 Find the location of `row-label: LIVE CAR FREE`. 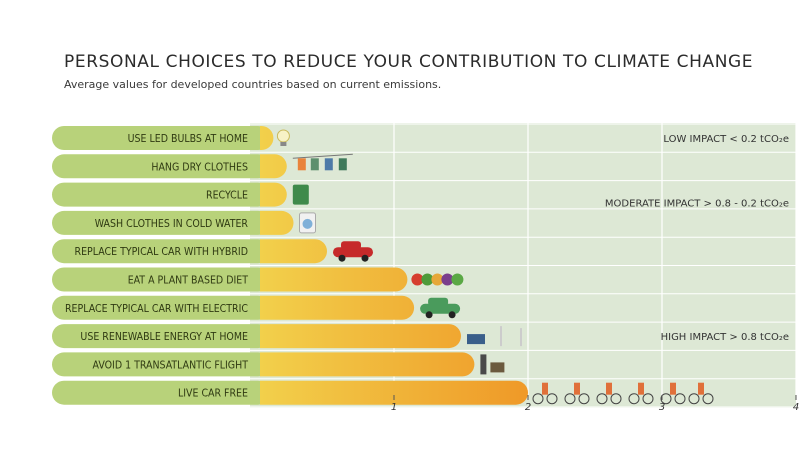

row-label: LIVE CAR FREE is located at coordinates (213, 394).